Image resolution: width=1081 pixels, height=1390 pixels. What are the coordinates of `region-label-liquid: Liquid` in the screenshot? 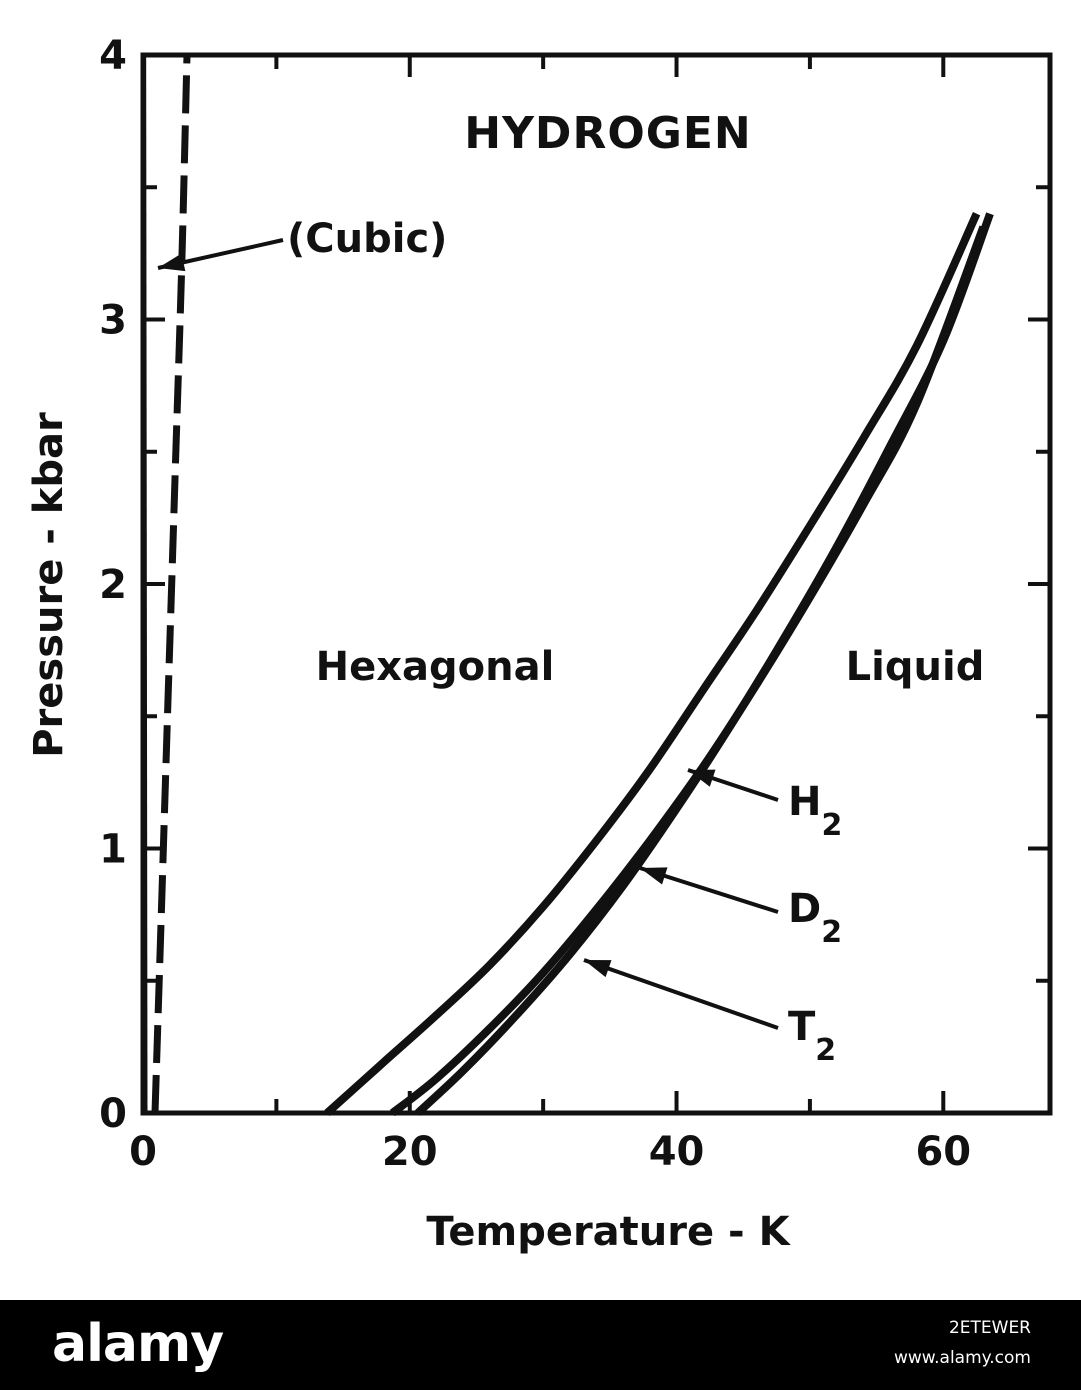 It's located at (915, 667).